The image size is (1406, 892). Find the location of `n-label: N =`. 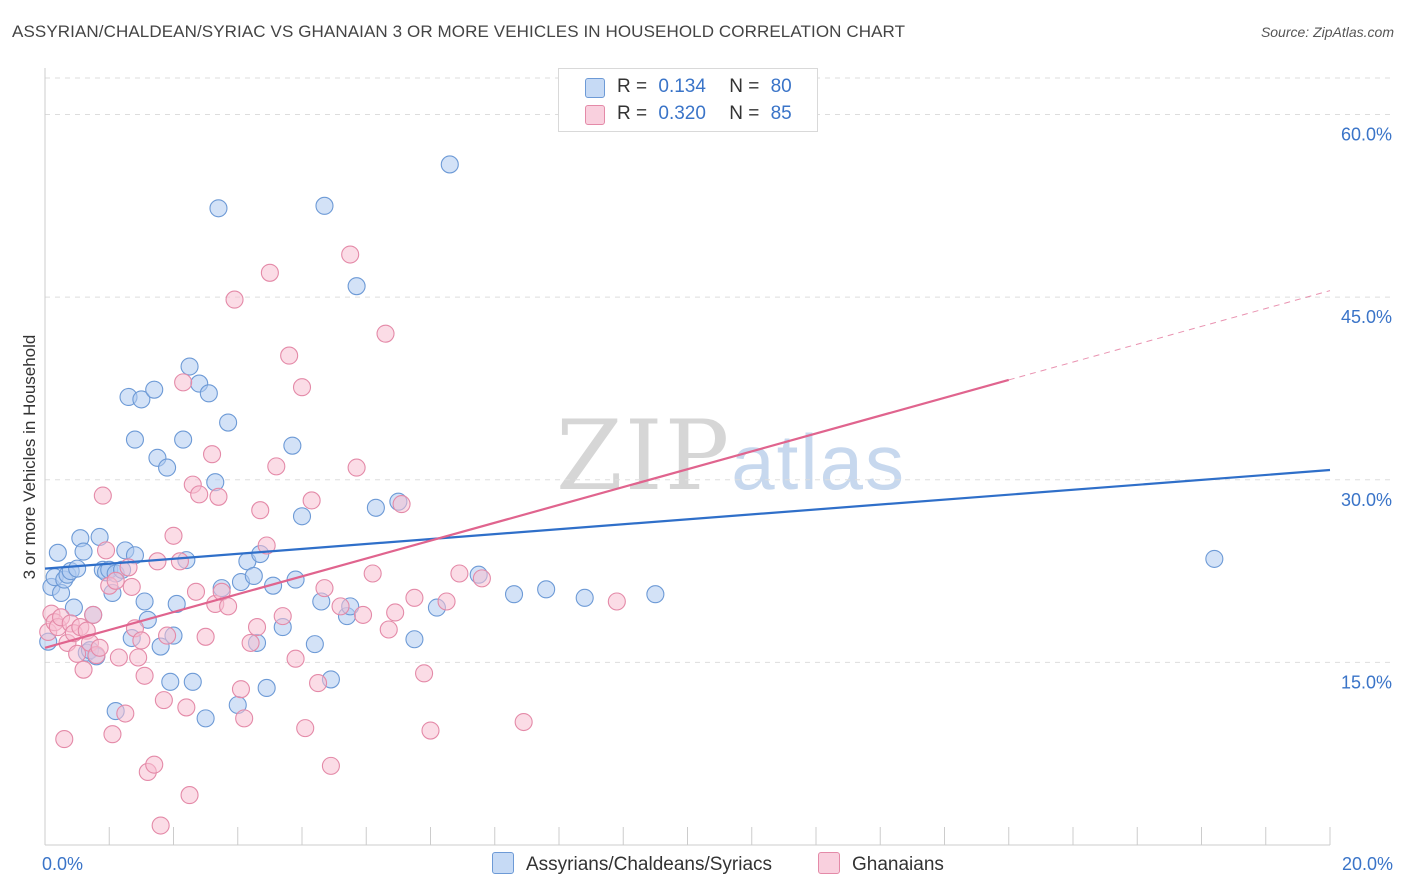

n-label: N = is located at coordinates (744, 113).